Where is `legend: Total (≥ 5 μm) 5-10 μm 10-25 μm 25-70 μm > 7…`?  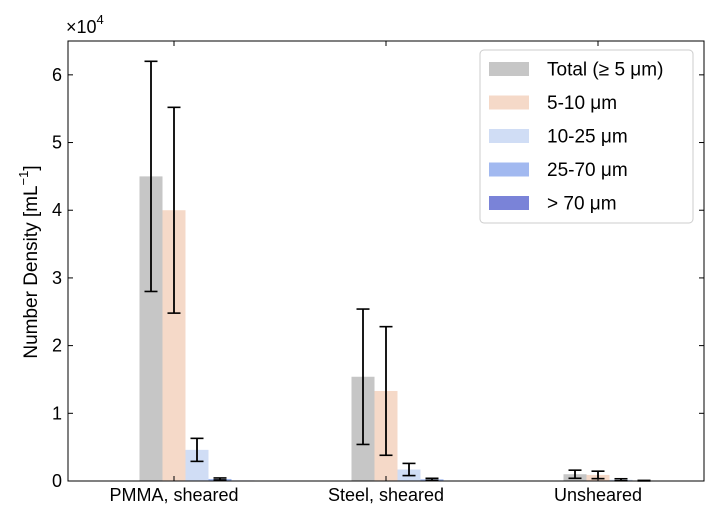 legend: Total (≥ 5 μm) 5-10 μm 10-25 μm 25-70 μm > 7… is located at coordinates (586, 136).